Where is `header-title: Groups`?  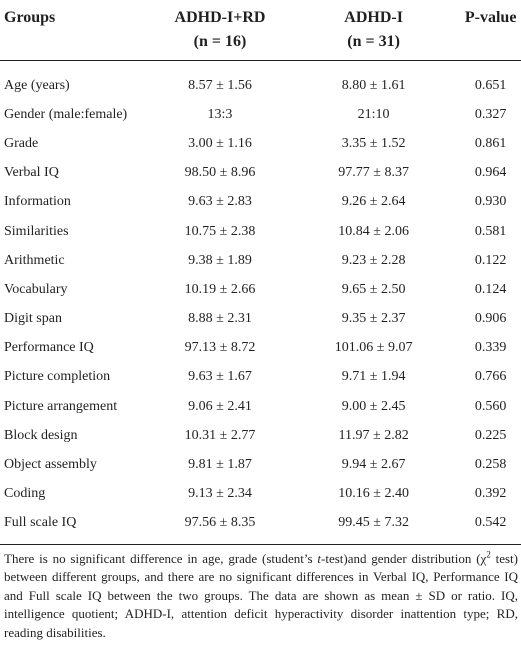 header-title: Groups is located at coordinates (30, 17).